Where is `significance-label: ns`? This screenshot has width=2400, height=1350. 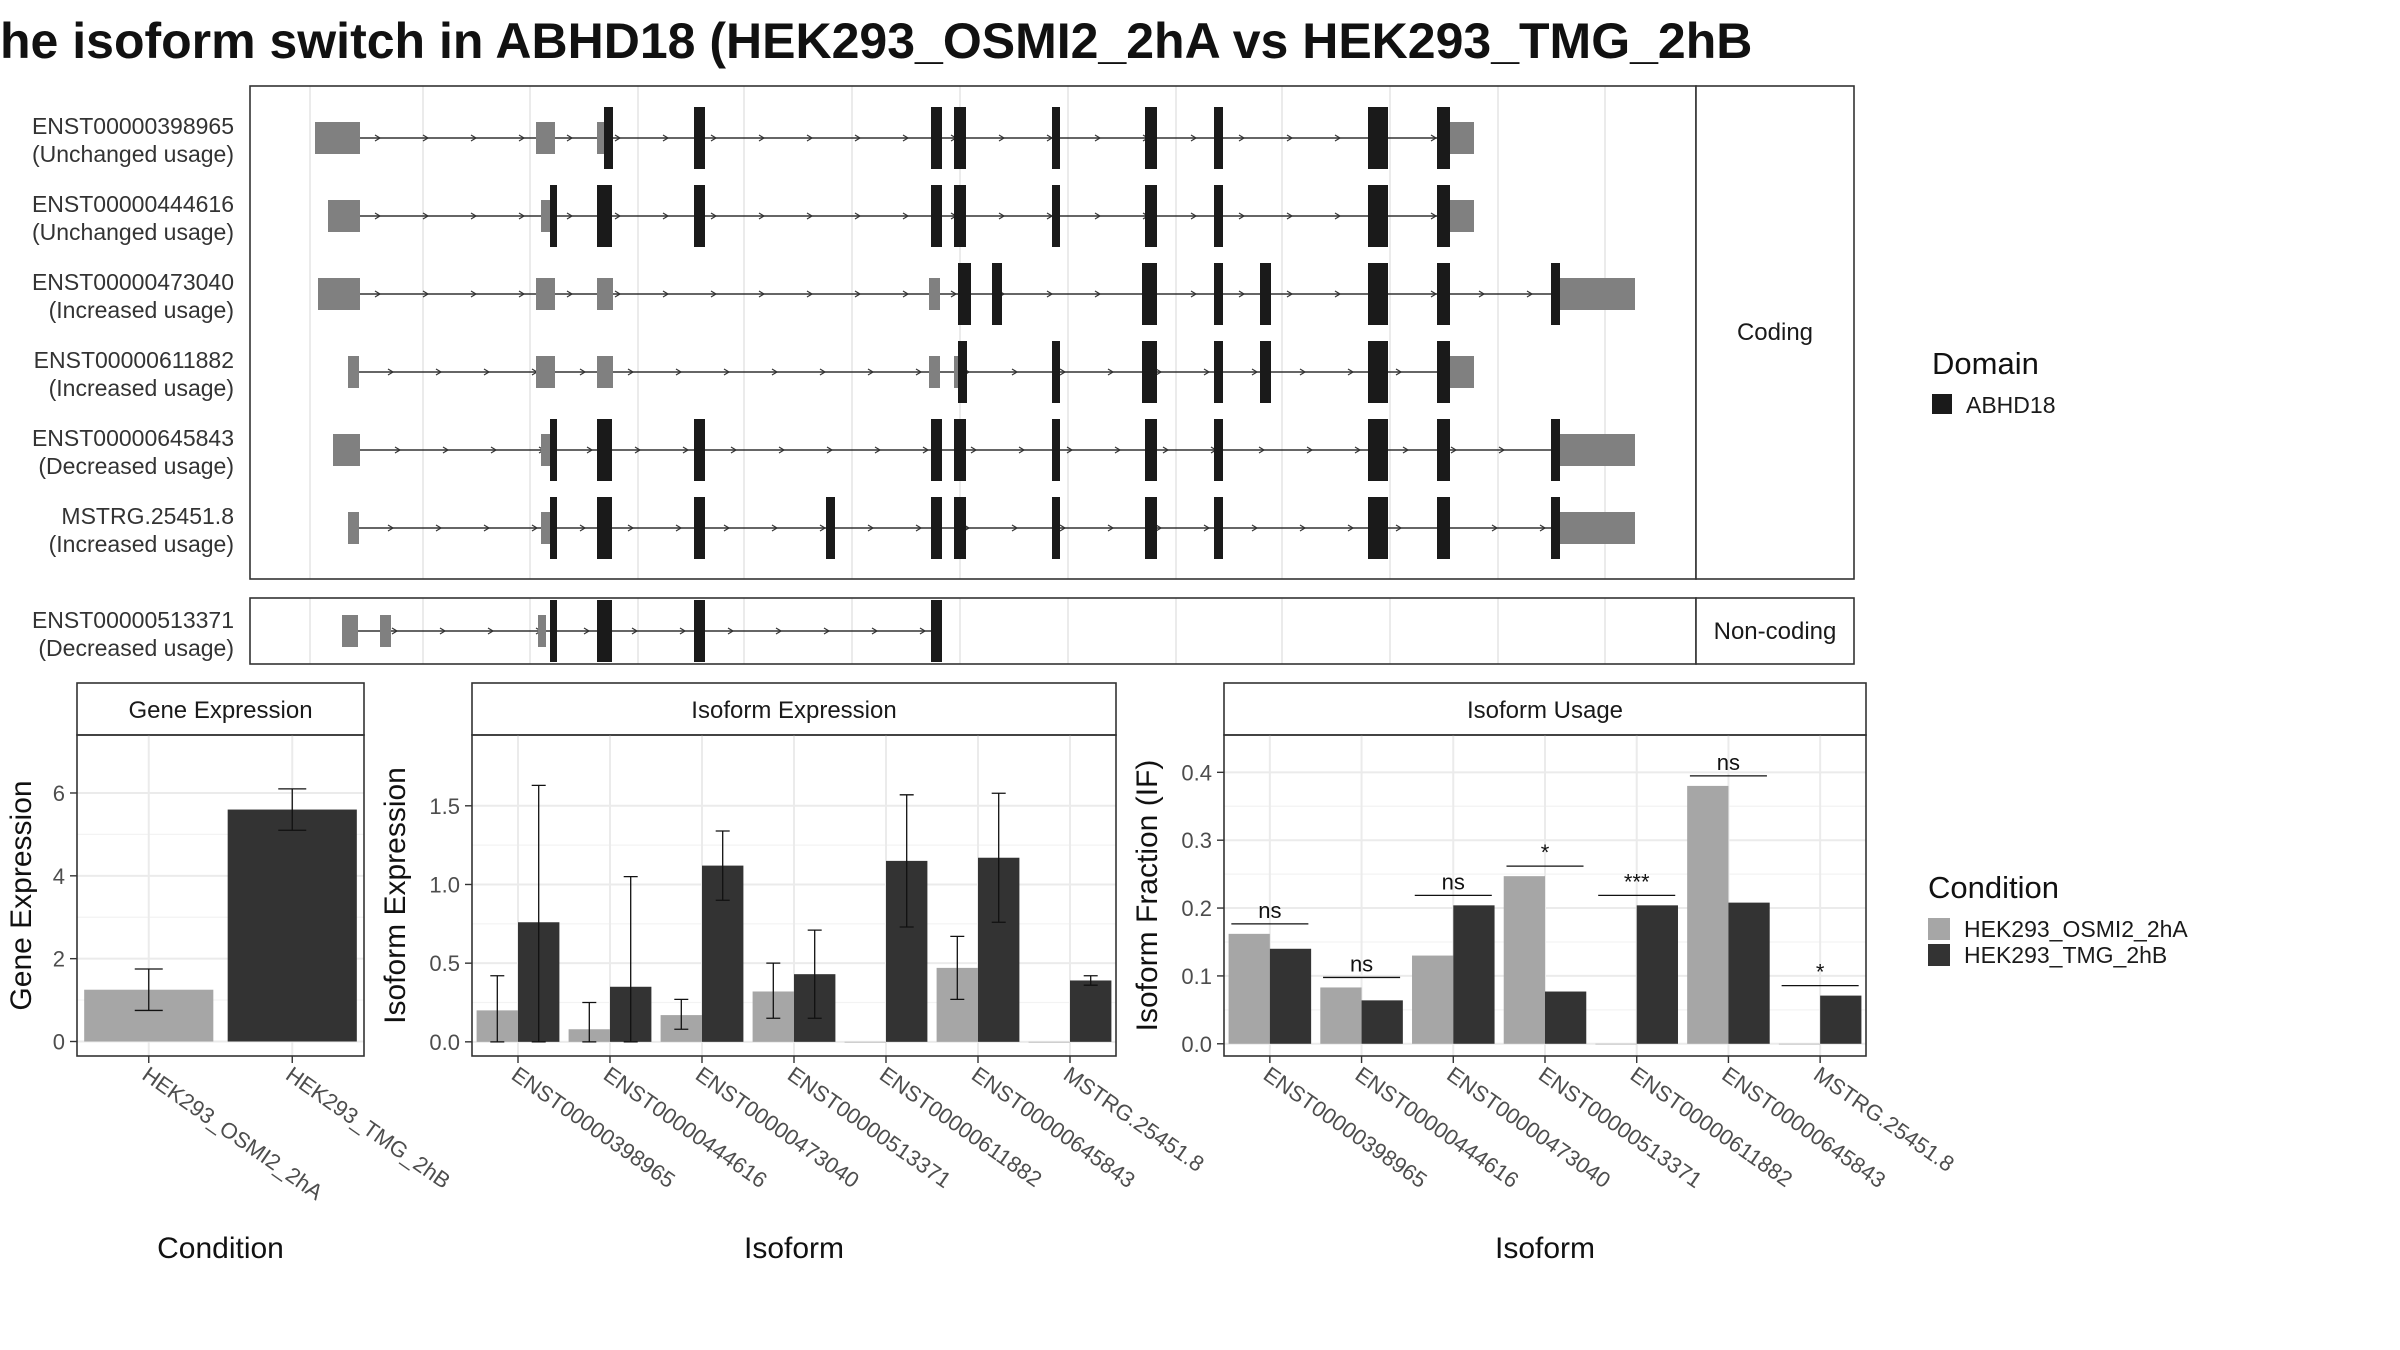 significance-label: ns is located at coordinates (1269, 910).